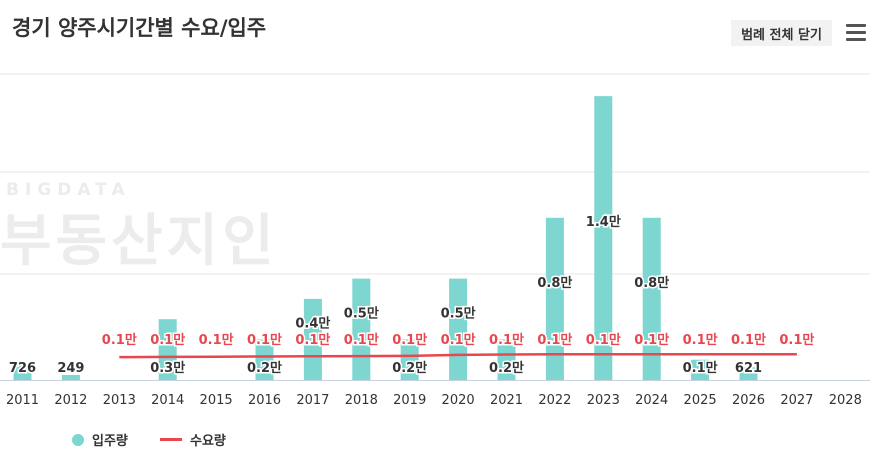 The image size is (878, 462). What do you see at coordinates (264, 400) in the screenshot?
I see `x-tick-label: 2016` at bounding box center [264, 400].